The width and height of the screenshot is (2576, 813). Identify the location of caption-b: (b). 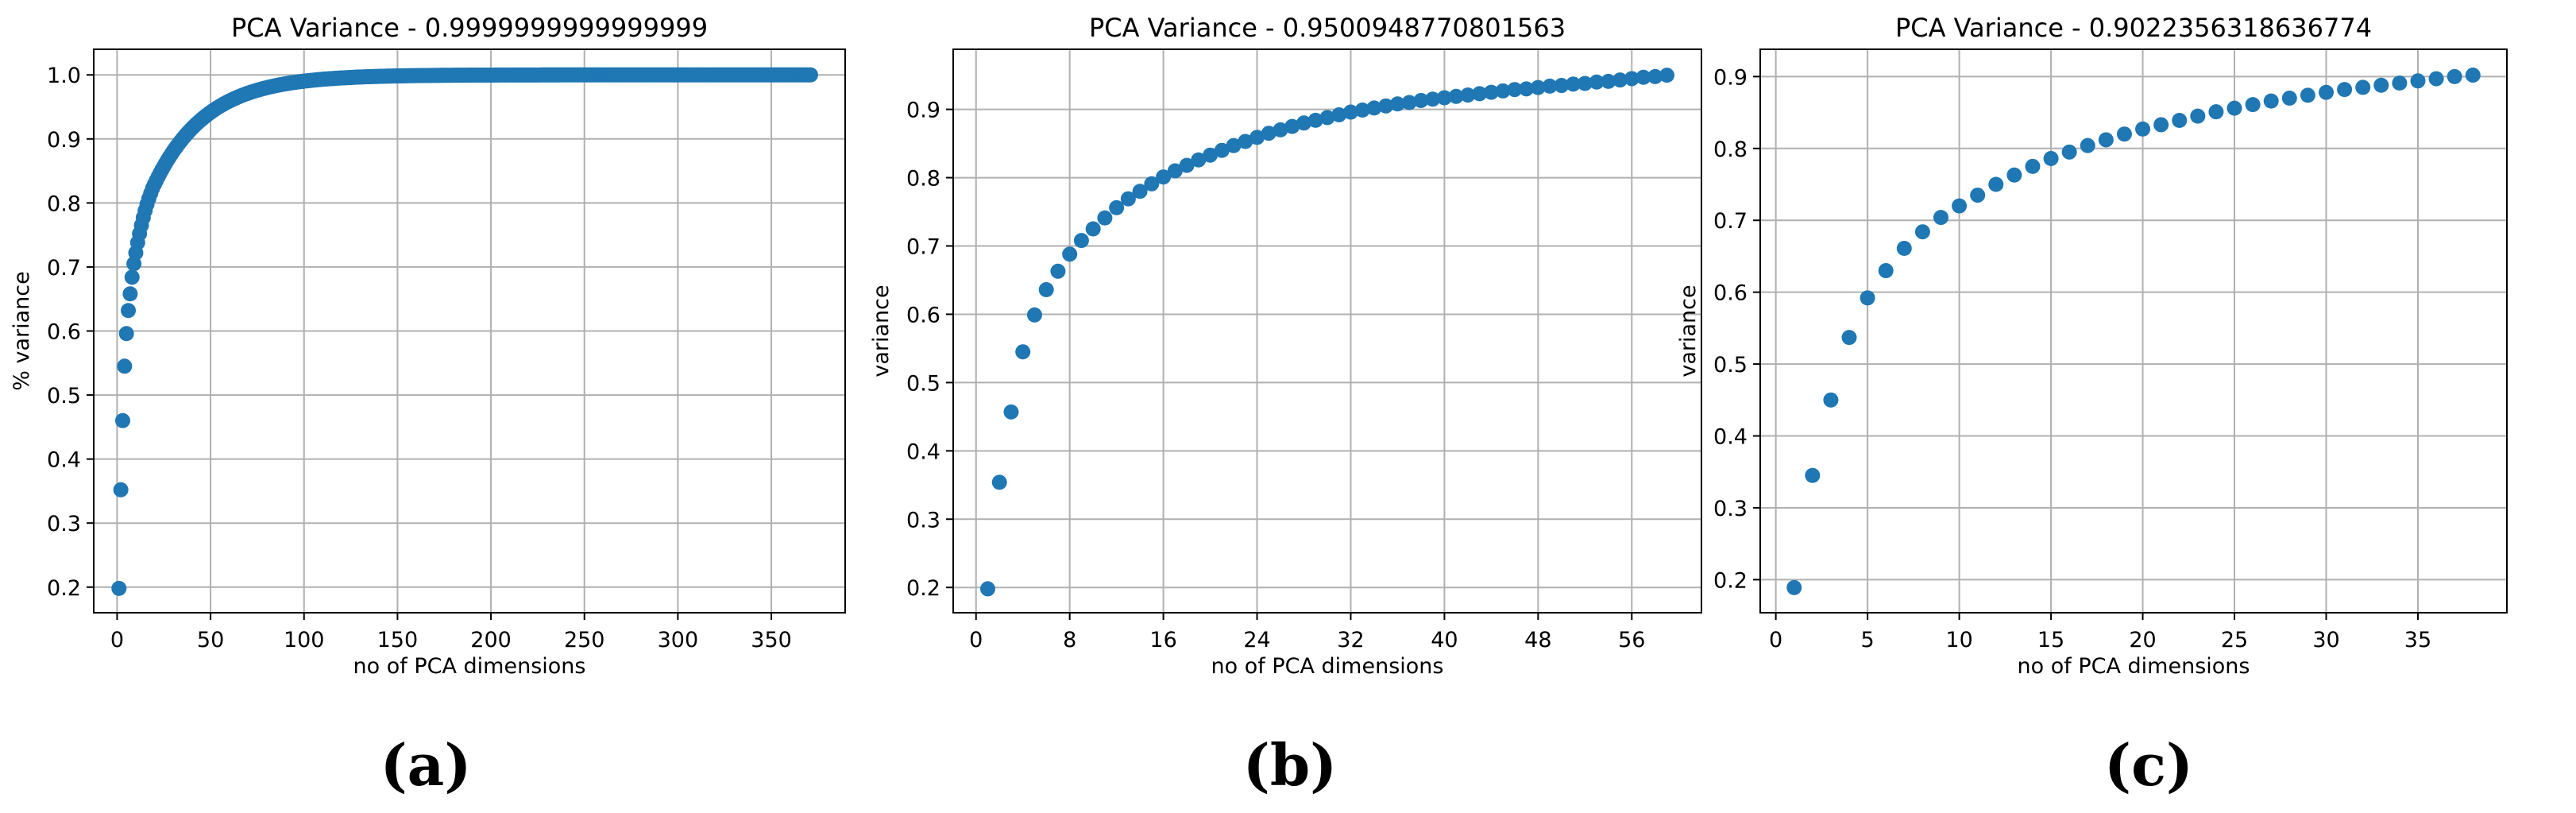
(1290, 765).